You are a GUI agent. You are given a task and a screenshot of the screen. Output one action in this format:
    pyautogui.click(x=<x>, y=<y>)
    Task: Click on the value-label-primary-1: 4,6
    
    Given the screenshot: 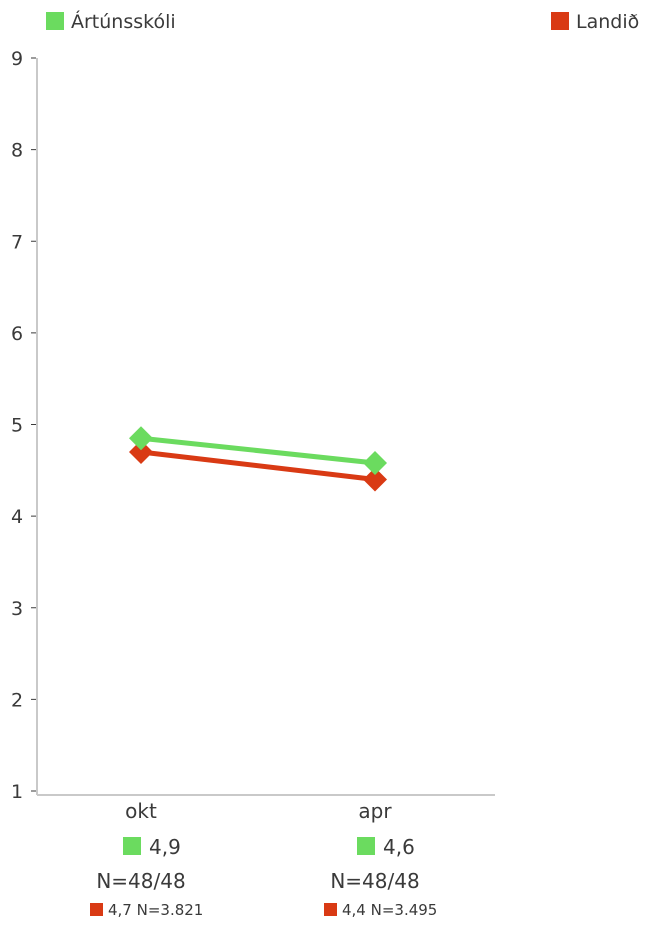 What is the action you would take?
    pyautogui.click(x=399, y=847)
    